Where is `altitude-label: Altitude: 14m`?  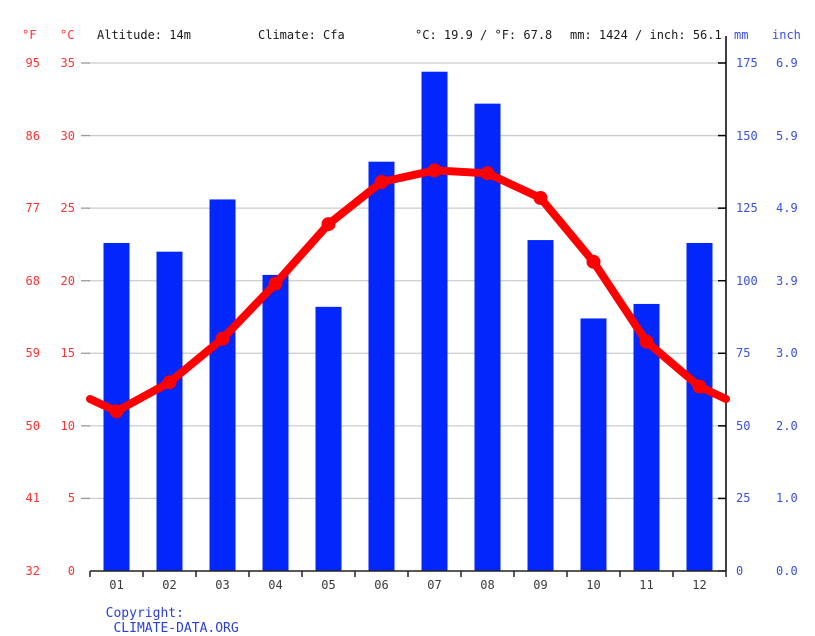
altitude-label: Altitude: 14m is located at coordinates (144, 35).